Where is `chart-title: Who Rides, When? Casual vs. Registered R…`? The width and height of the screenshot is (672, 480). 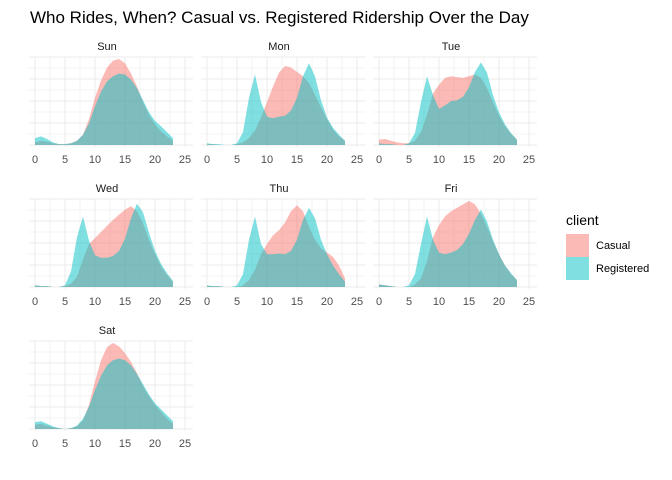
chart-title: Who Rides, When? Casual vs. Registered R… is located at coordinates (279, 17).